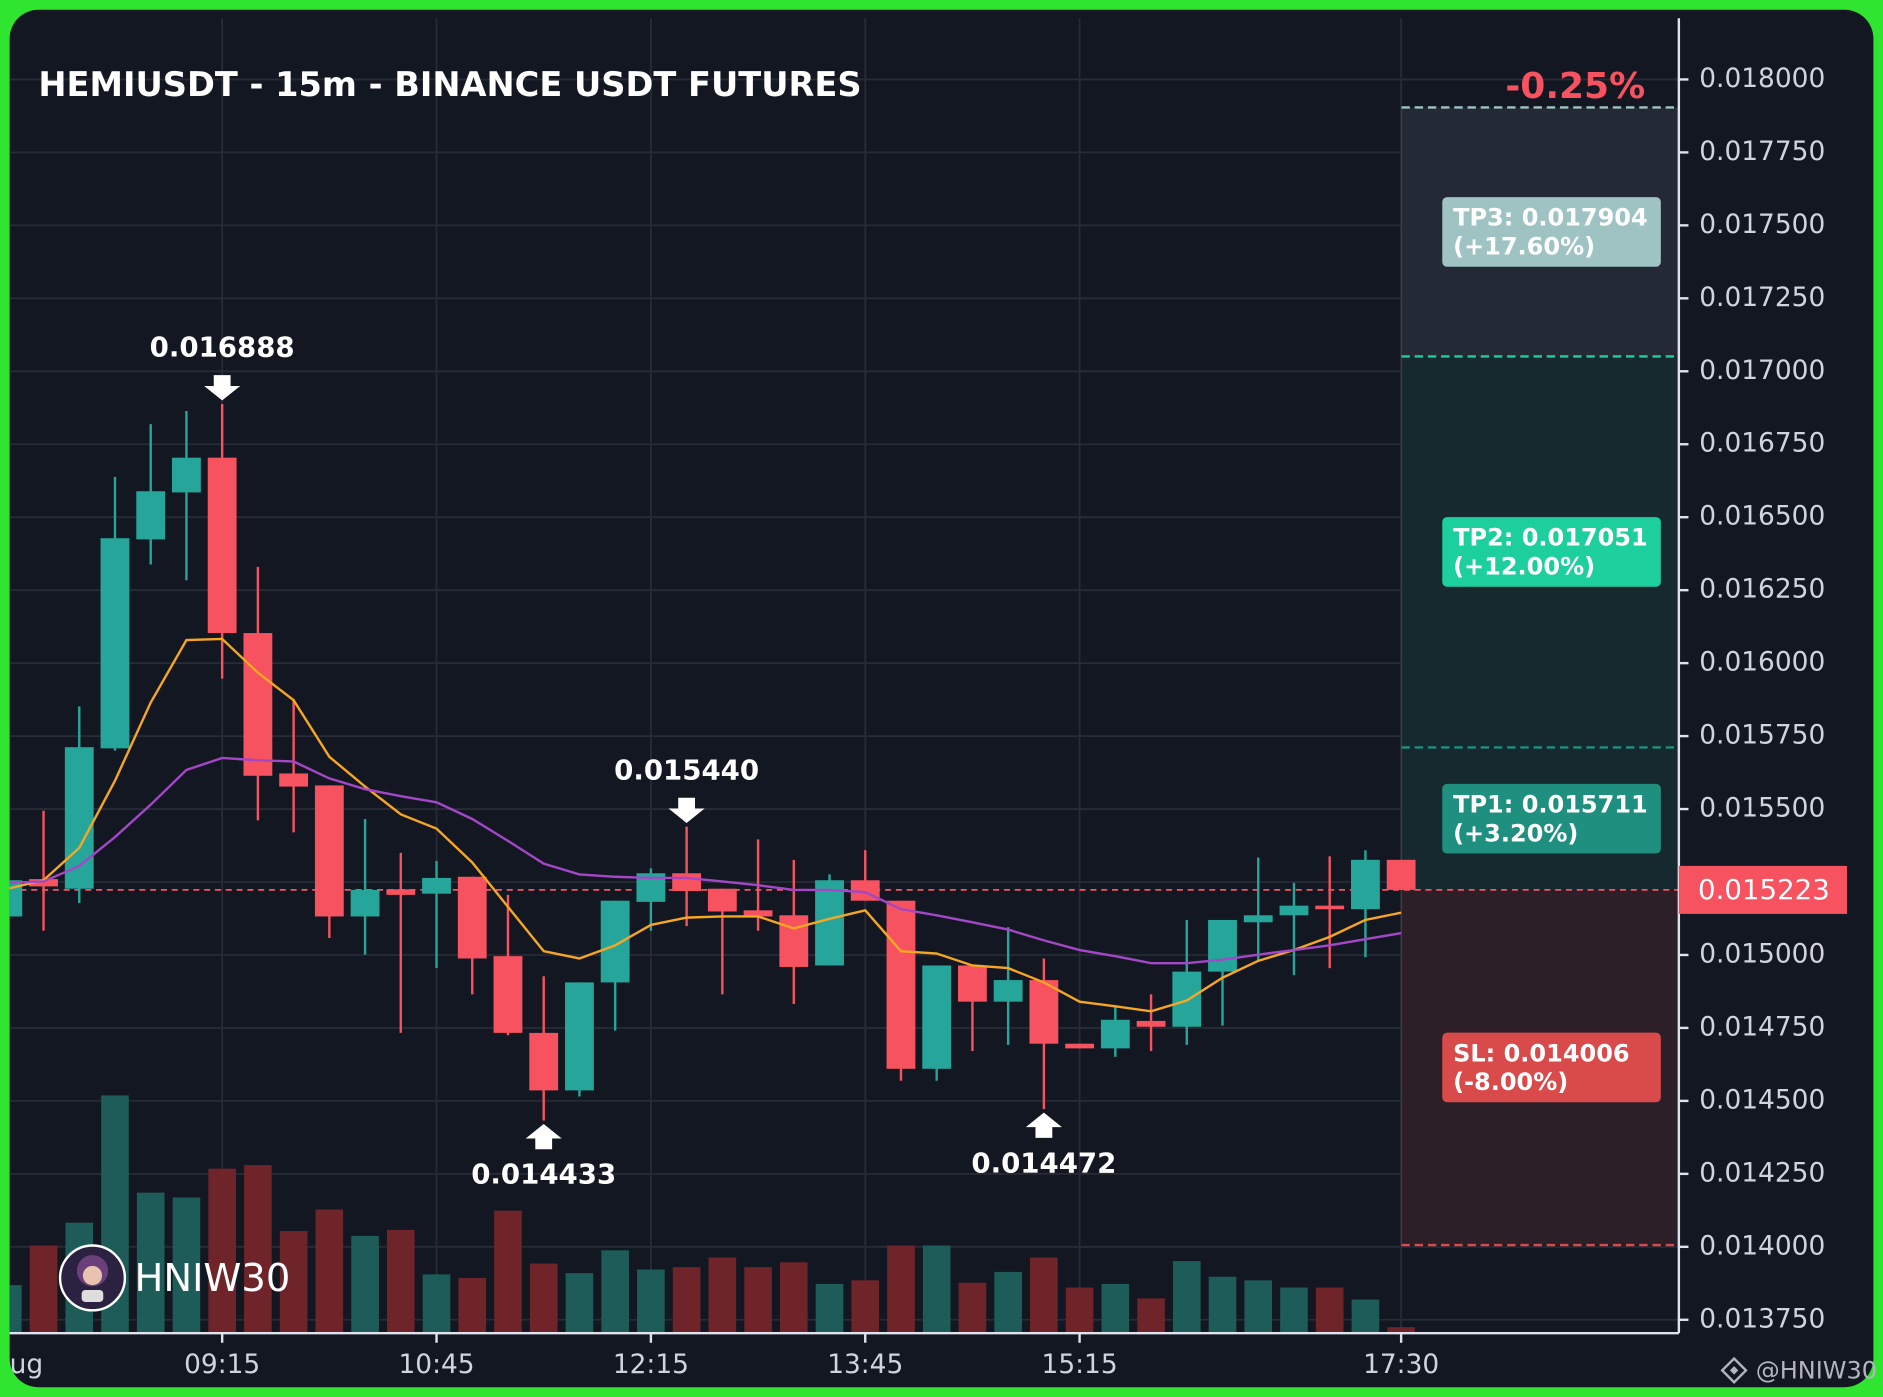 This screenshot has height=1397, width=1883. Describe the element at coordinates (1762, 224) in the screenshot. I see `y-tick-label: 0.017500` at that location.